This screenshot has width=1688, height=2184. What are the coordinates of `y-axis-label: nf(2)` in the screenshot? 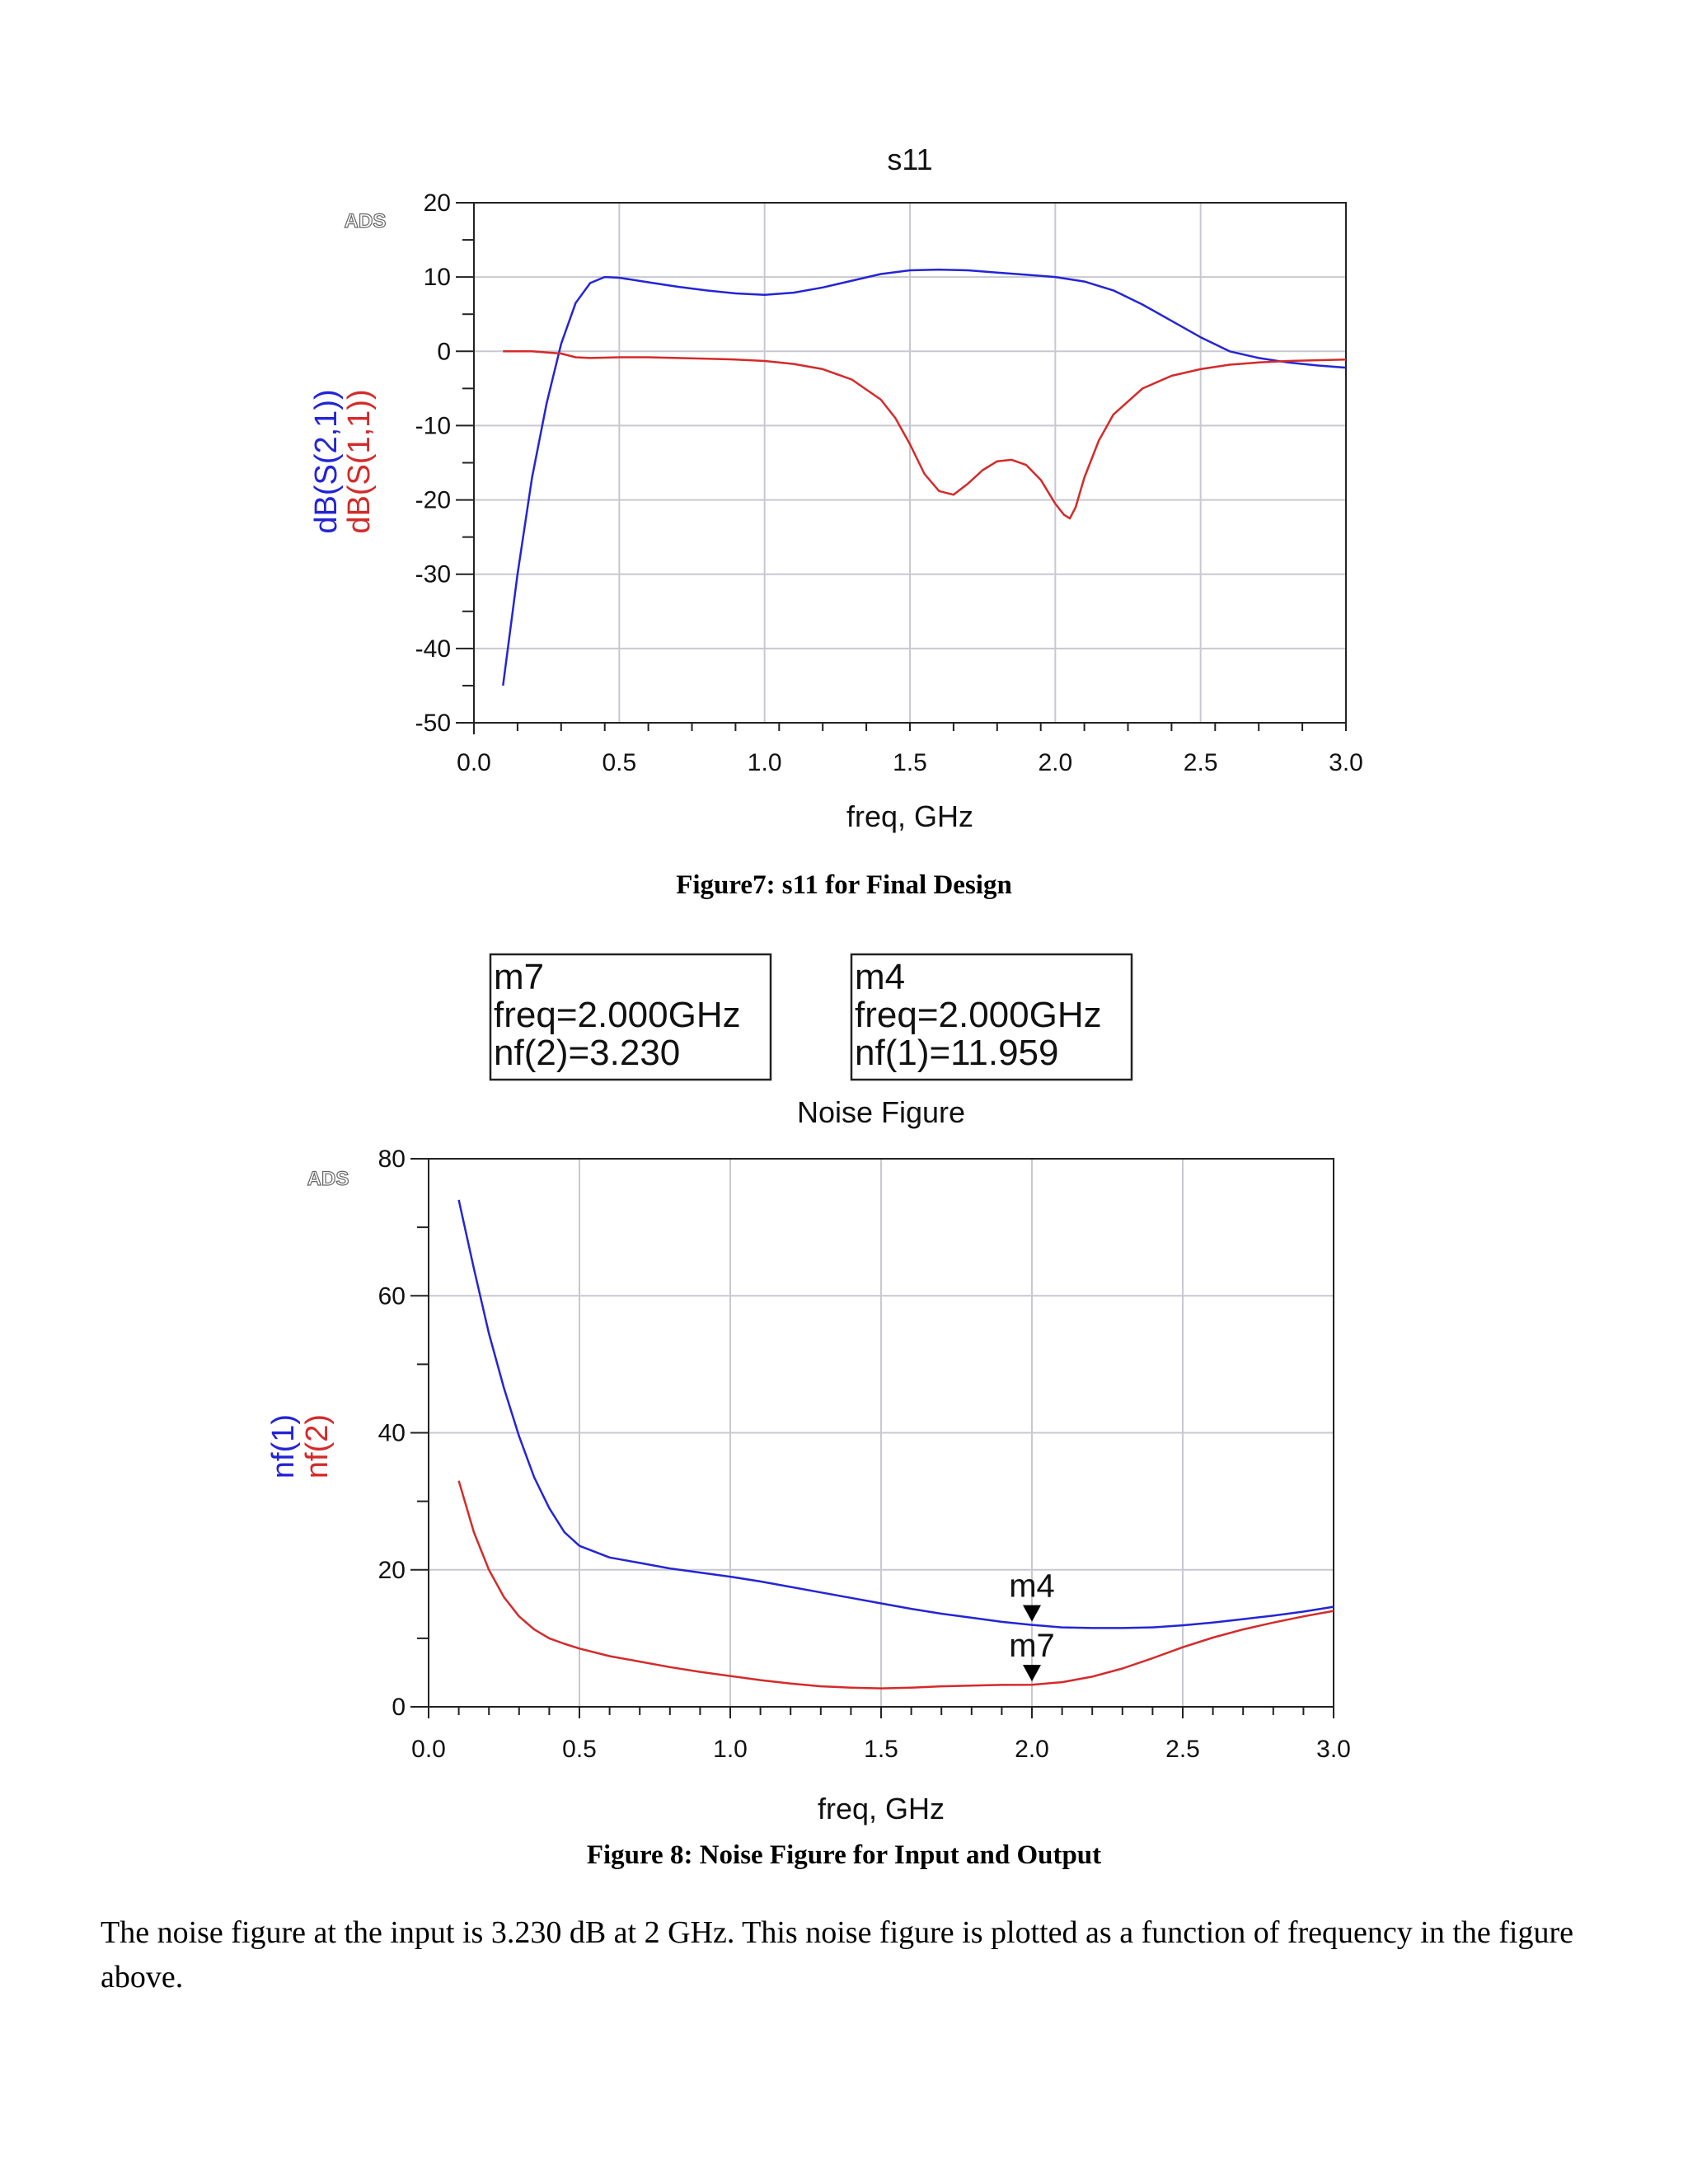 It's located at (318, 1446).